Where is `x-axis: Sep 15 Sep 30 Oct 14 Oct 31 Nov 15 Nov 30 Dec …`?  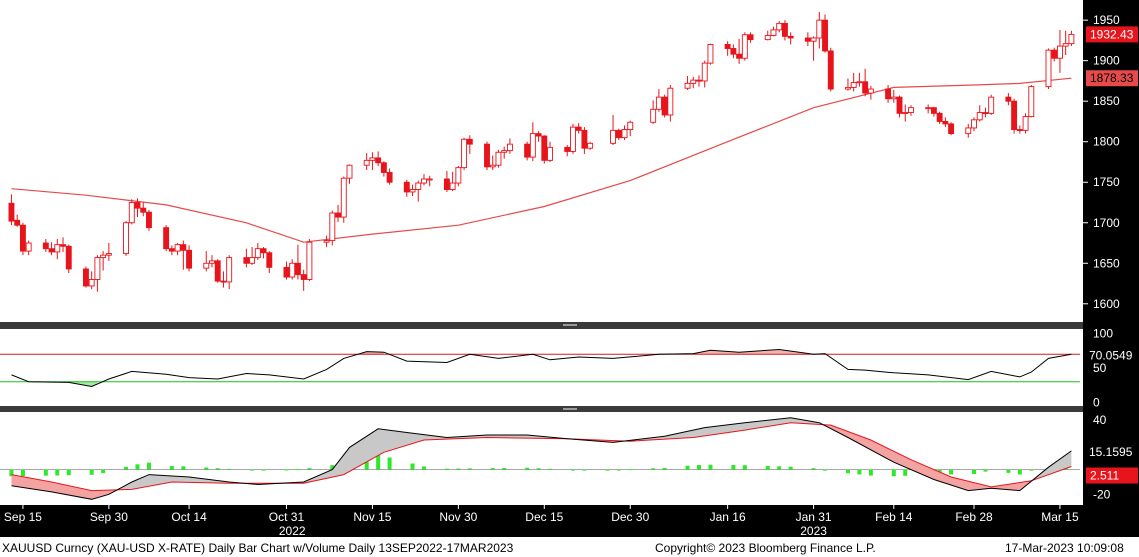
x-axis: Sep 15 Sep 30 Oct 14 Oct 31 Nov 15 Nov 30 Dec … is located at coordinates (541, 521).